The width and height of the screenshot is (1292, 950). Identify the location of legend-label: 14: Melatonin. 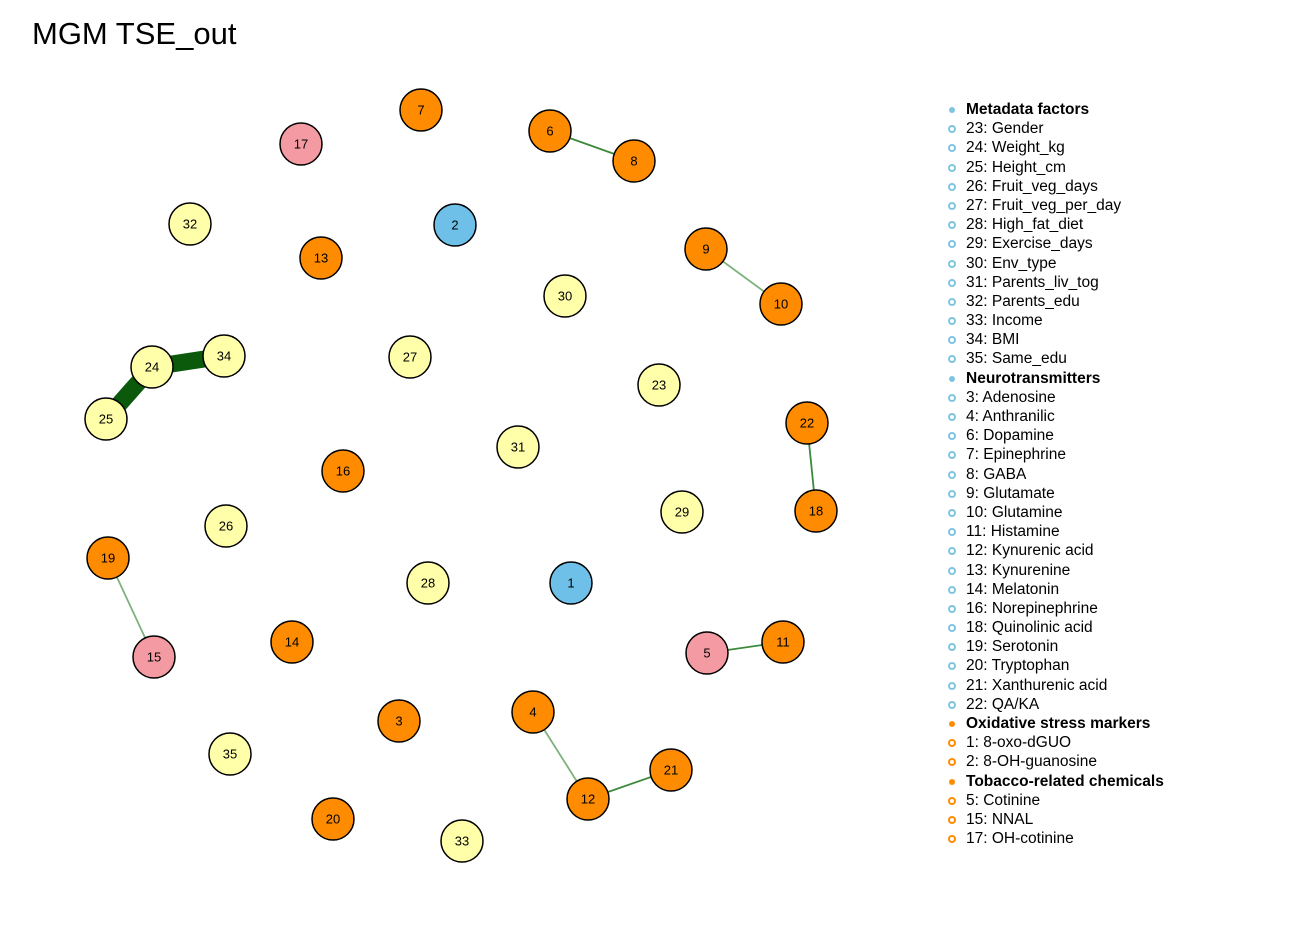
(1013, 589).